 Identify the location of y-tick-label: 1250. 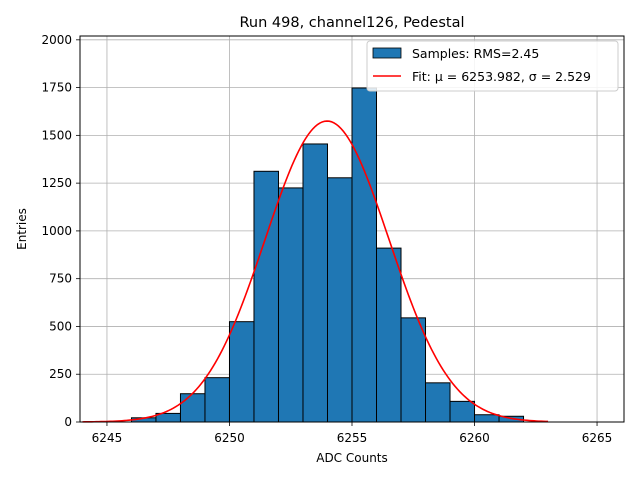
(56, 183).